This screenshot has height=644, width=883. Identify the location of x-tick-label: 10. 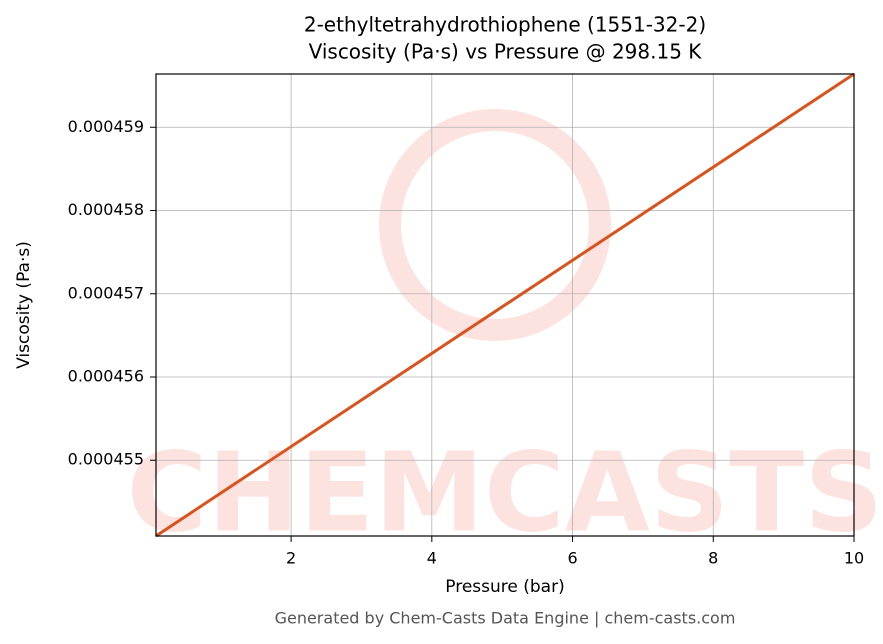
(854, 558).